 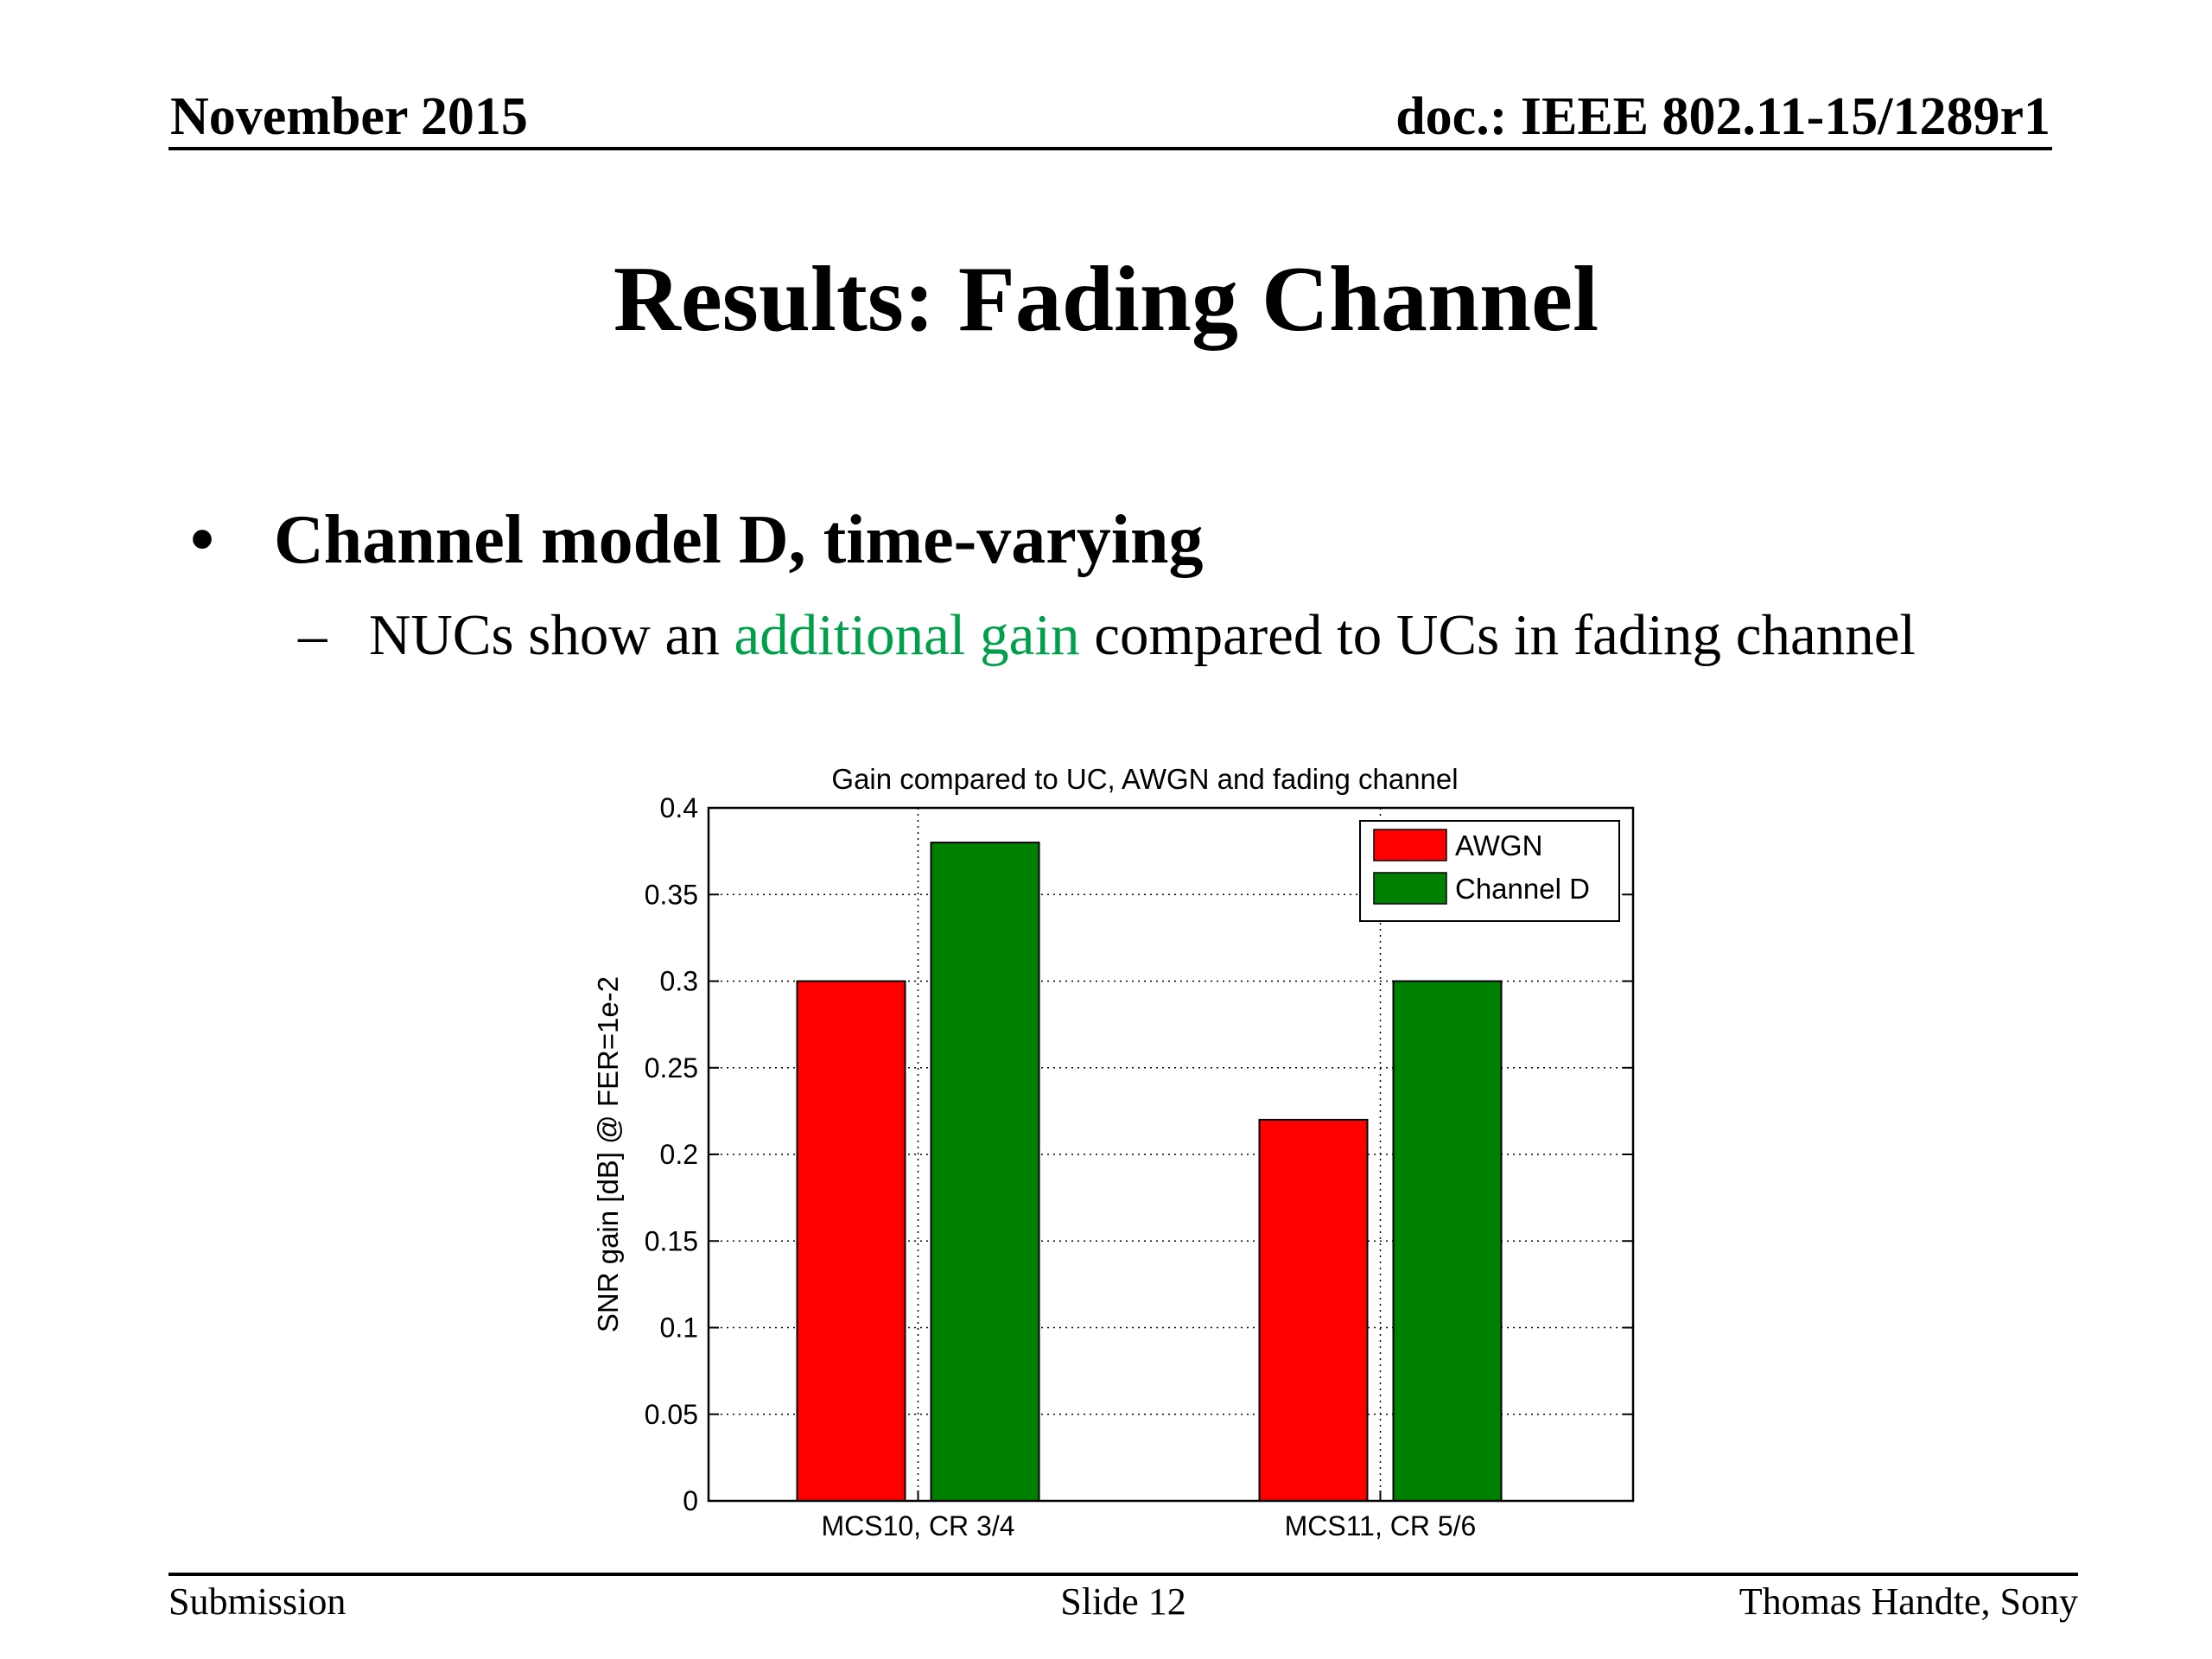 What do you see at coordinates (679, 982) in the screenshot?
I see `y-tick-label: 0.3` at bounding box center [679, 982].